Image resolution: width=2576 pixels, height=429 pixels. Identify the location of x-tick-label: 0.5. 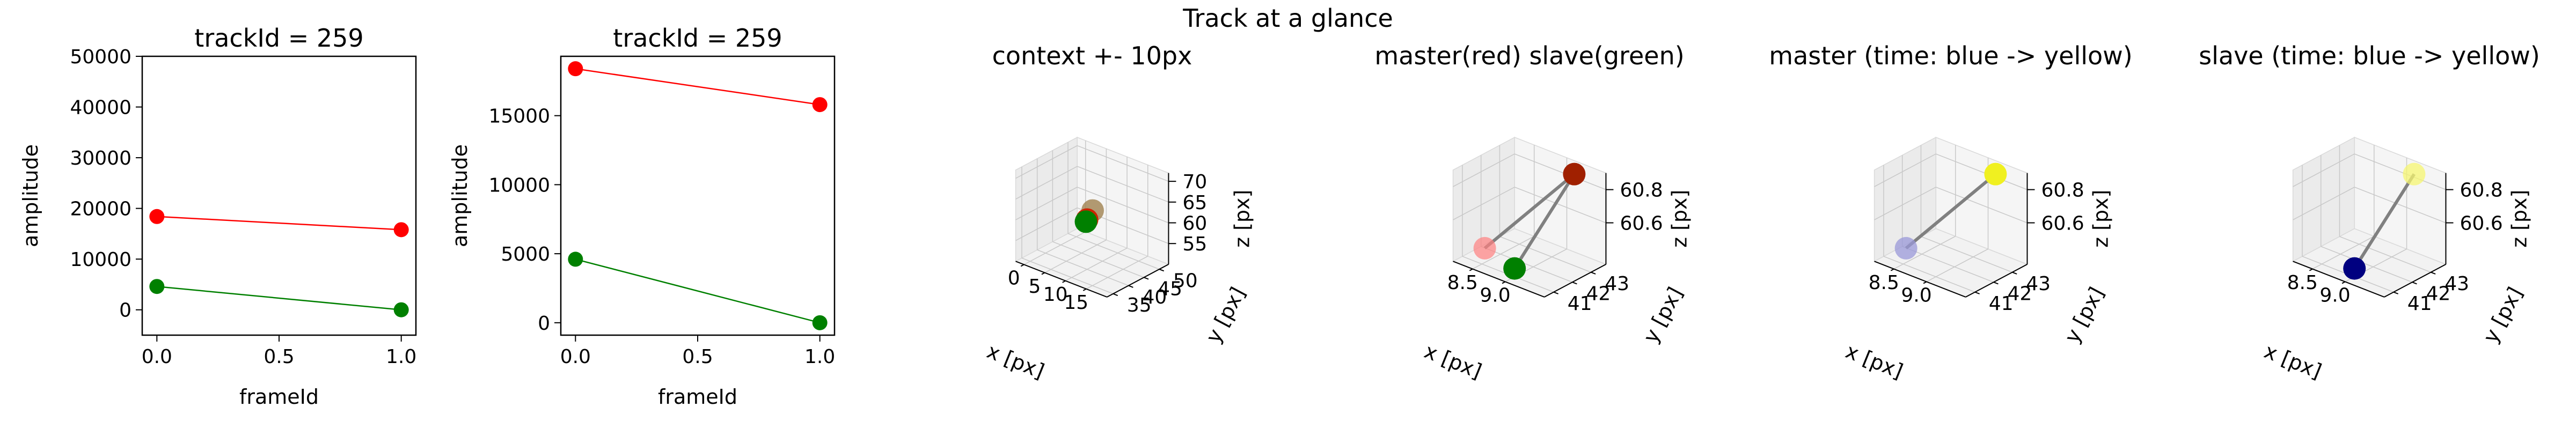
(279, 357).